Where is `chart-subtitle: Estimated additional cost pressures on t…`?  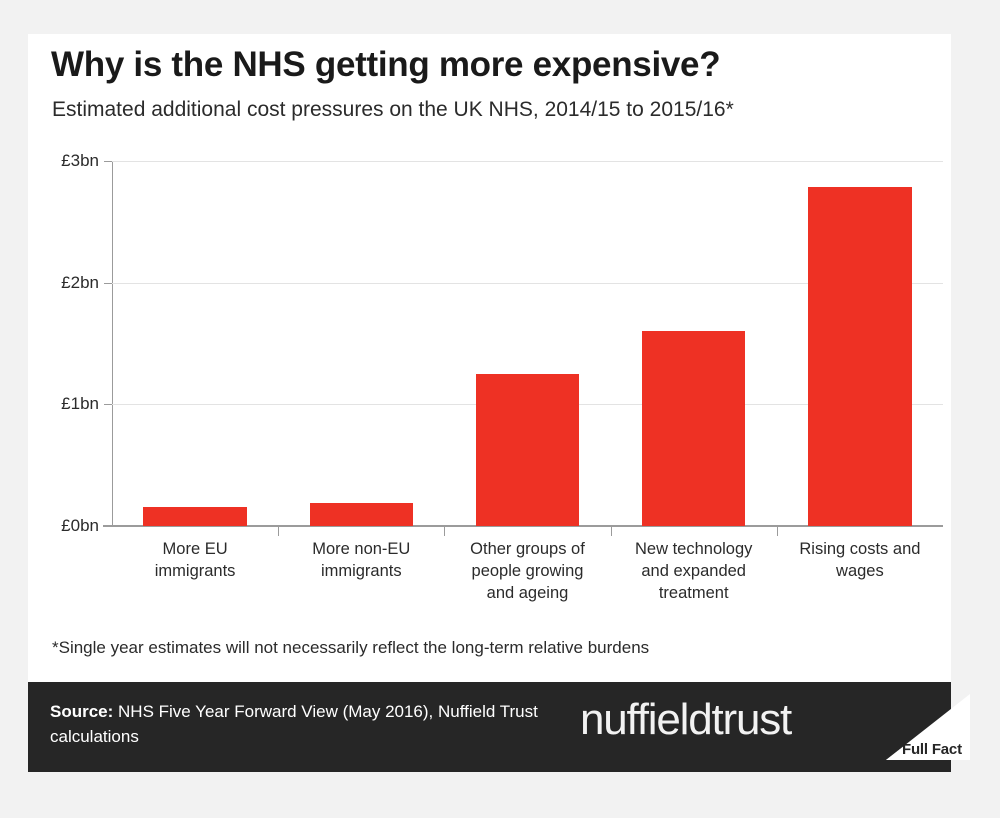
chart-subtitle: Estimated additional cost pressures on t… is located at coordinates (393, 109).